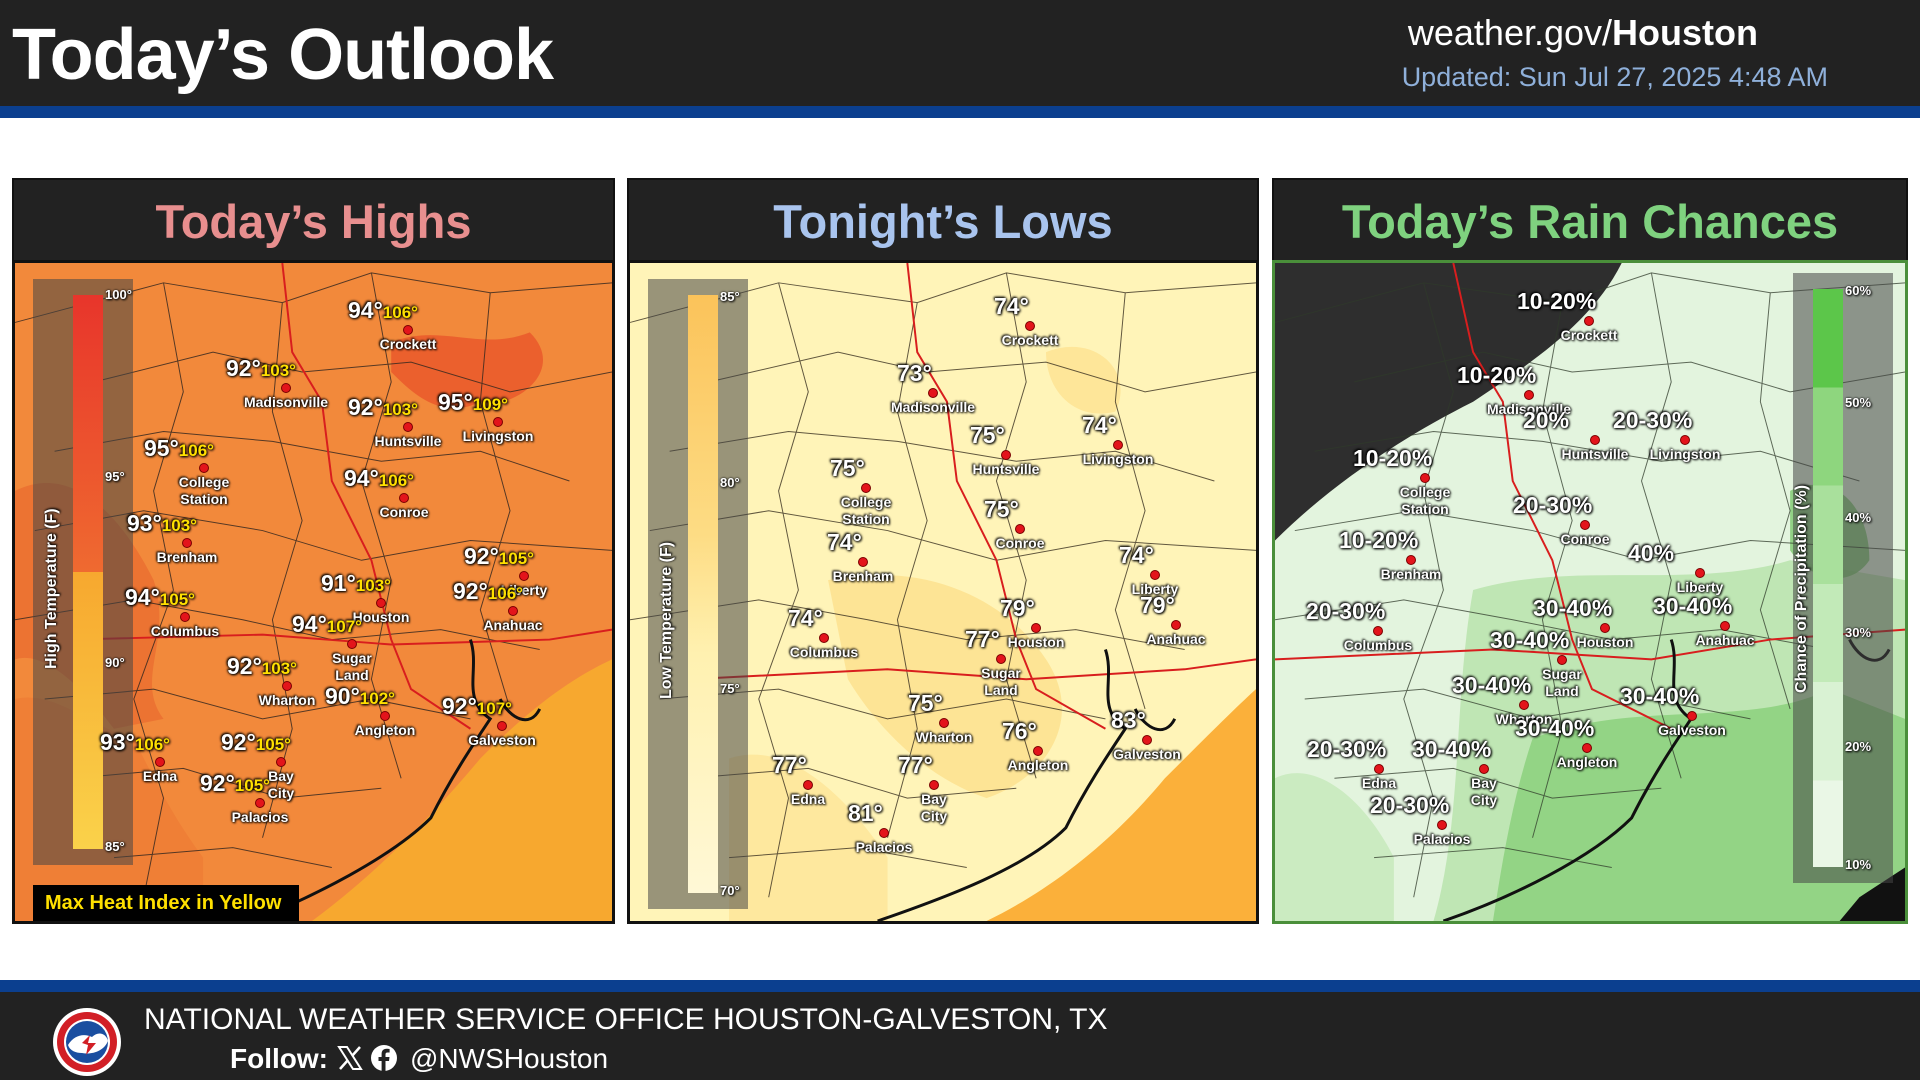 The width and height of the screenshot is (1920, 1080). Describe the element at coordinates (161, 448) in the screenshot. I see `high-temp: 95°` at that location.